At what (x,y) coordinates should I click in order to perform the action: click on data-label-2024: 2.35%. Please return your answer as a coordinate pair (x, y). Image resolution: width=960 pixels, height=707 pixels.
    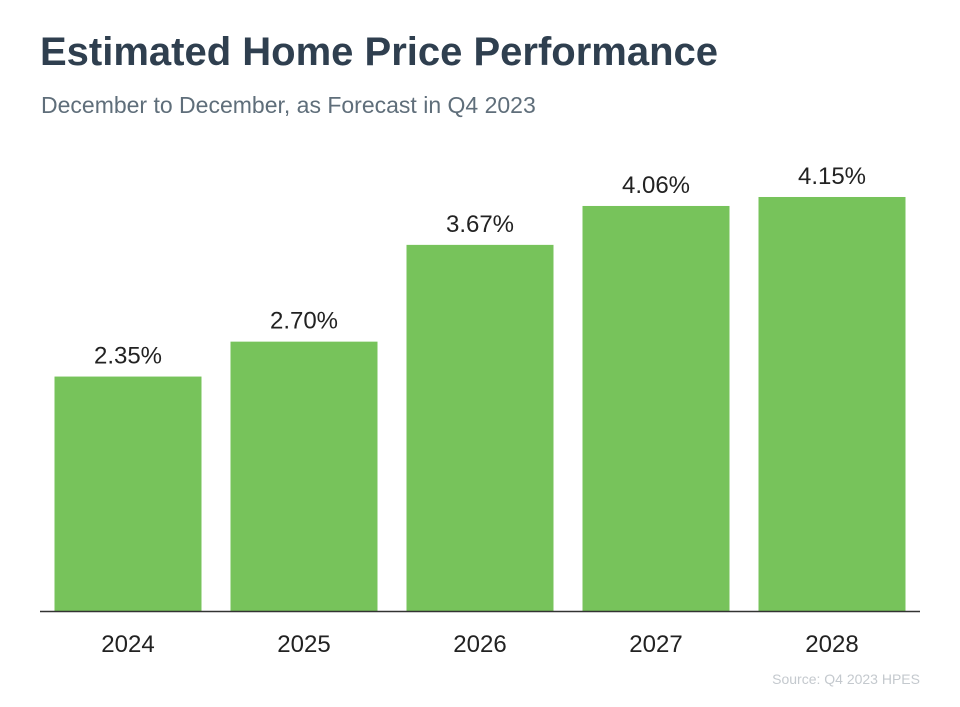
    Looking at the image, I should click on (128, 356).